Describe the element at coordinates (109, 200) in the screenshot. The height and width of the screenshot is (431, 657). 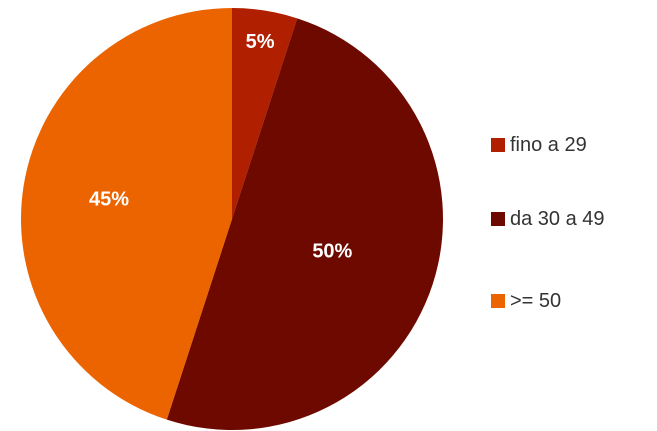
I see `data-label-3: 45%` at that location.